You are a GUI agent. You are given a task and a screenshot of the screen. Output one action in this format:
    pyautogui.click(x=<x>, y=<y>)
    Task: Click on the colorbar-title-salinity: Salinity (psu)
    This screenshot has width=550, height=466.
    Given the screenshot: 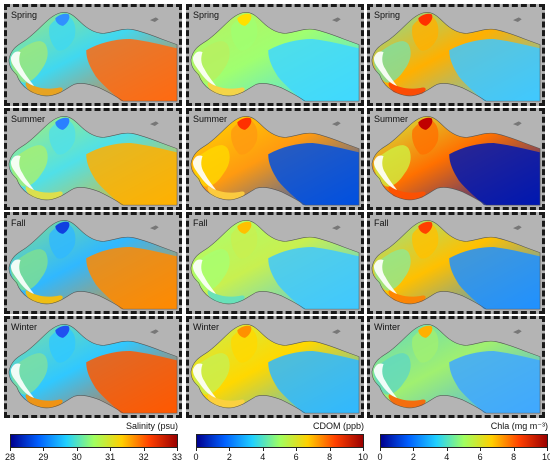 What is the action you would take?
    pyautogui.click(x=151, y=426)
    